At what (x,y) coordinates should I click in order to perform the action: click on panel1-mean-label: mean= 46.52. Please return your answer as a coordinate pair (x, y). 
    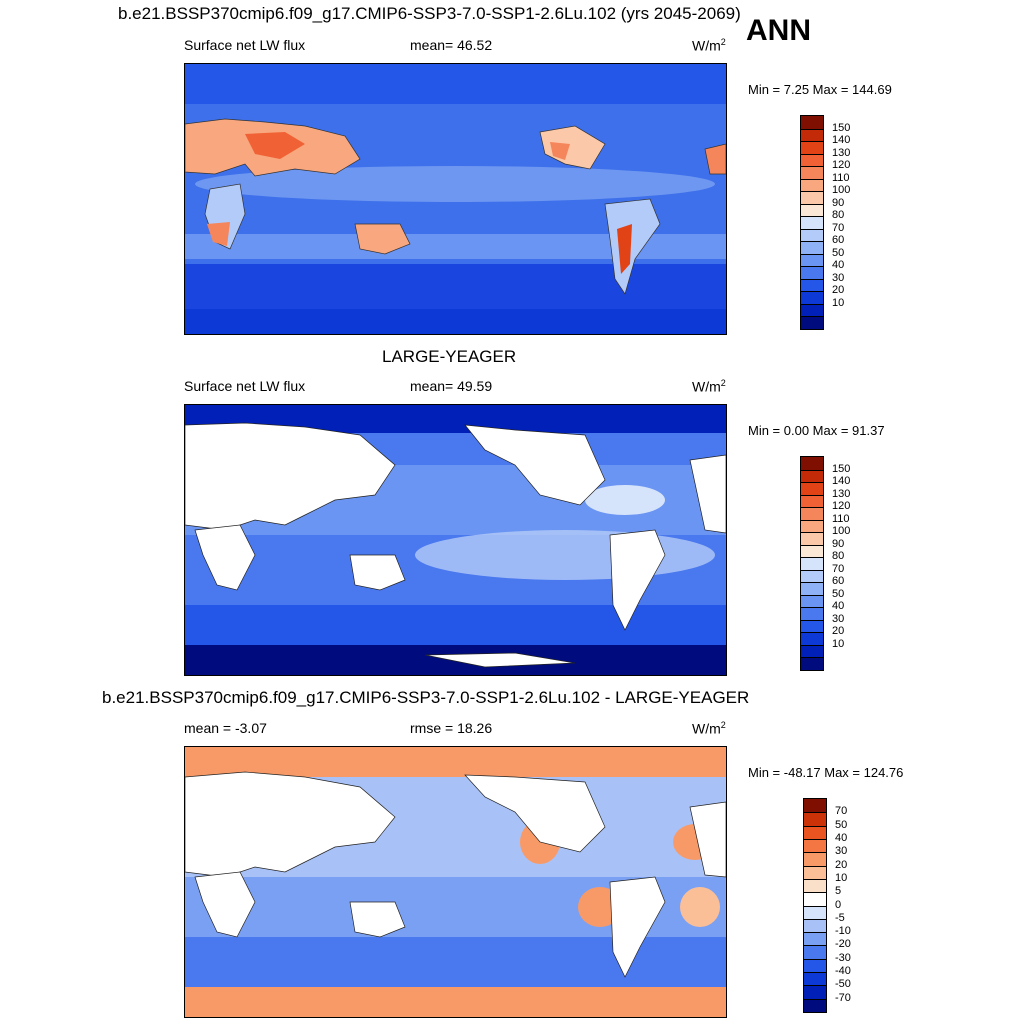
    Looking at the image, I should click on (451, 45).